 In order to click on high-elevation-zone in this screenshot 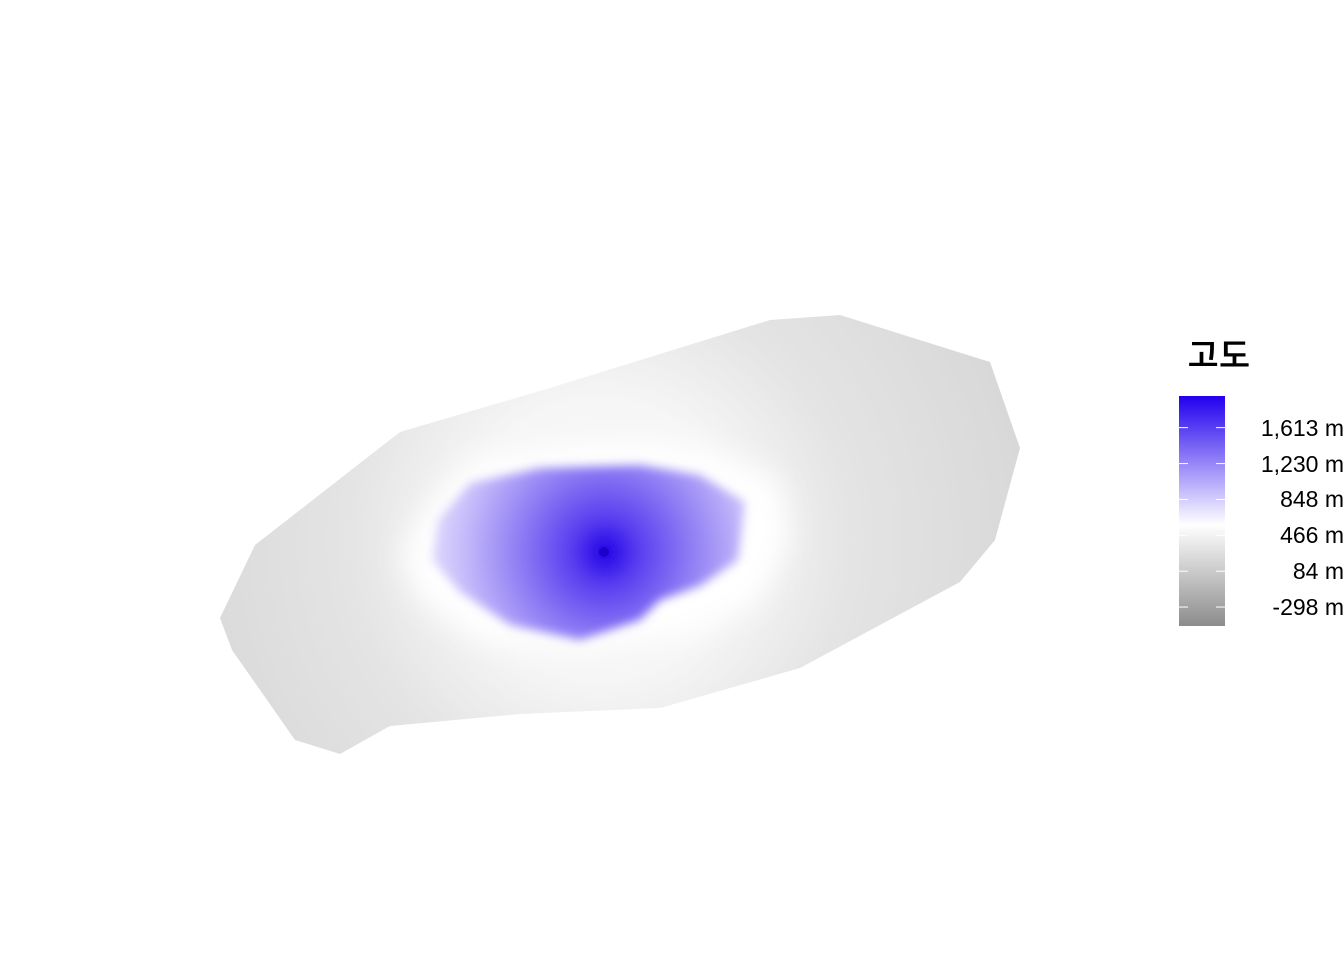, I will do `click(588, 552)`.